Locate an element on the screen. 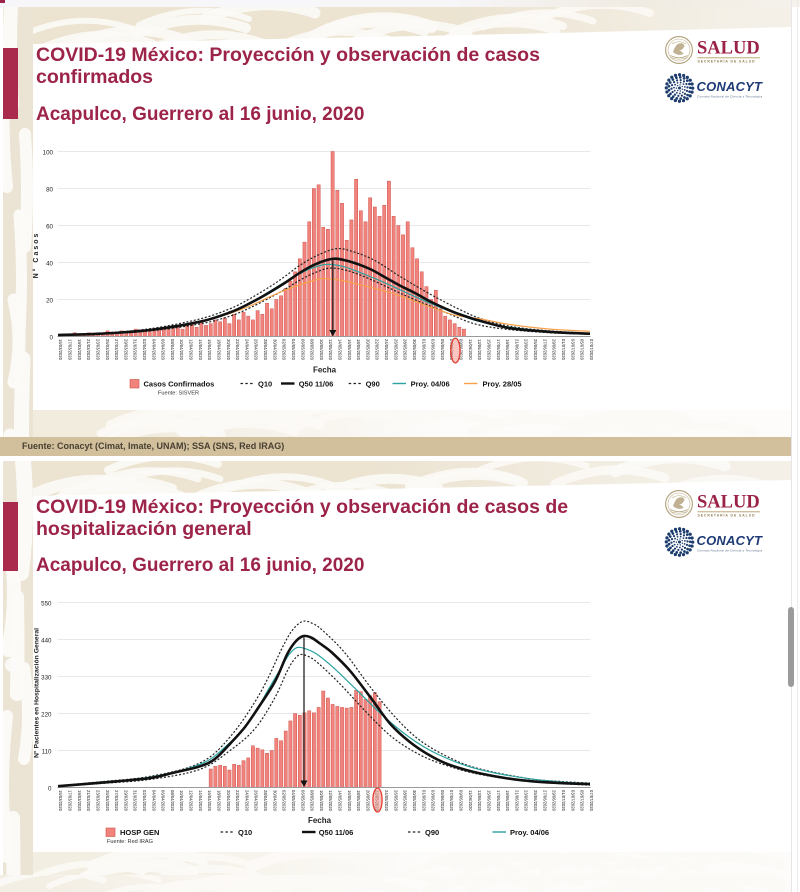 The height and width of the screenshot is (892, 800). svg-text: 11/06/2020 is located at coordinates (470, 349).